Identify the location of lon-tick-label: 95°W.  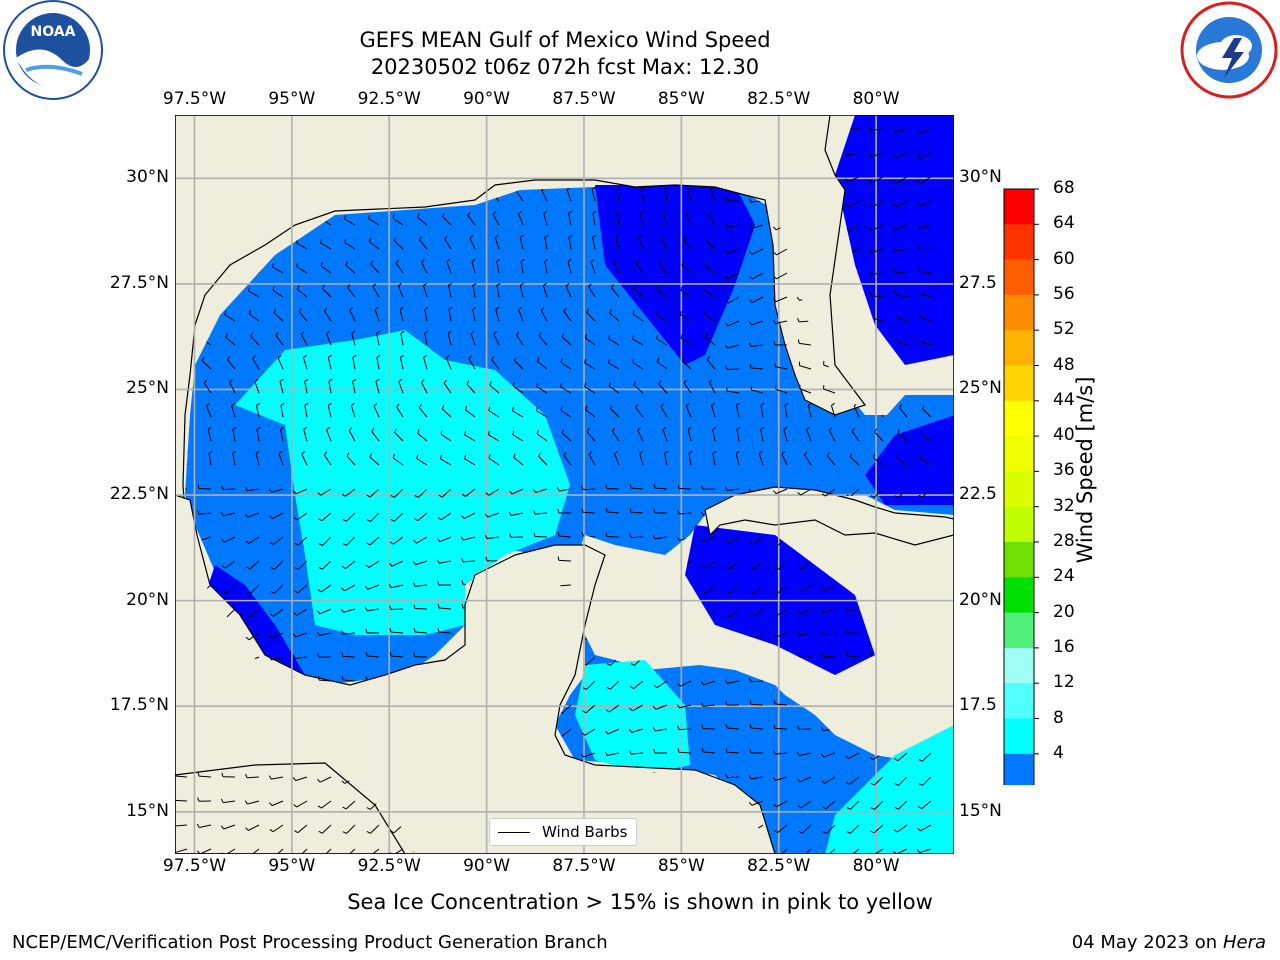
(292, 866).